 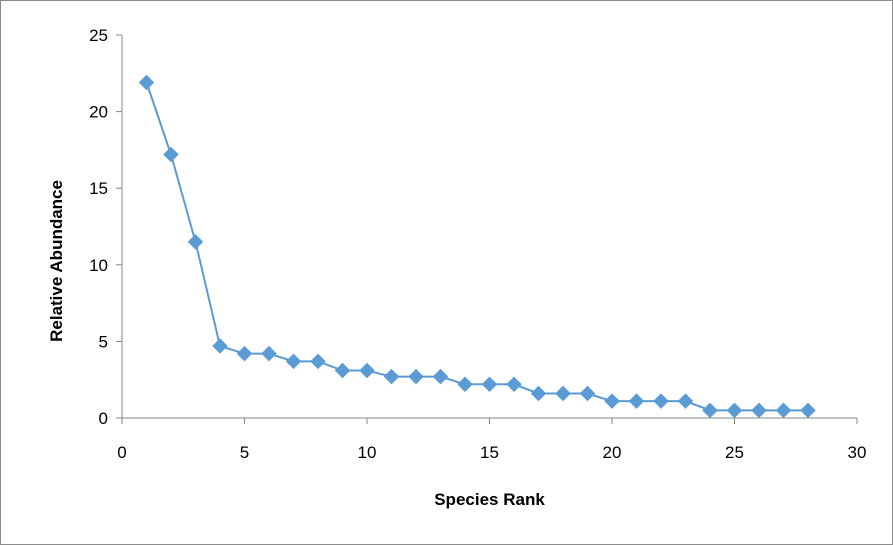 I want to click on y-tick-label: 25, so click(x=98, y=35).